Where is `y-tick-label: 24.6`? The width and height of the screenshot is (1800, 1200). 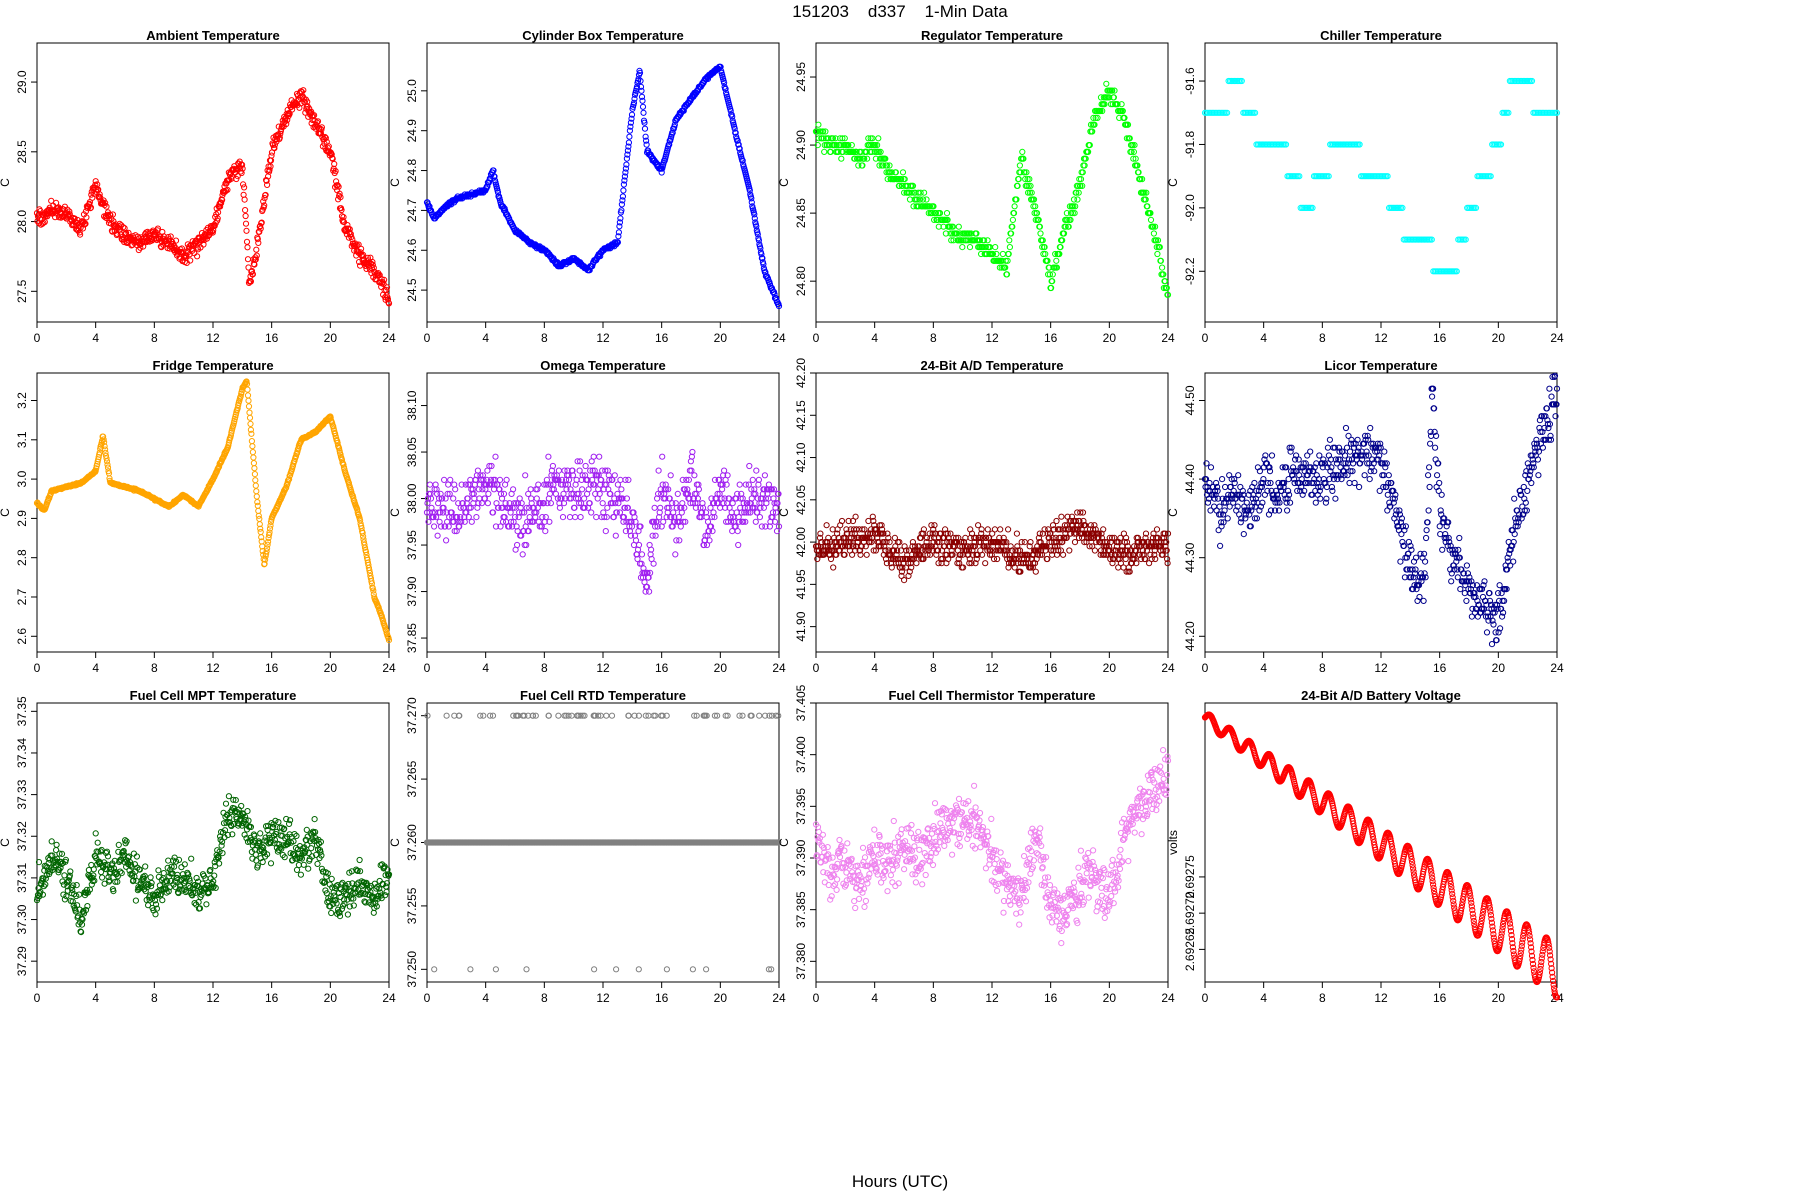
y-tick-label: 24.6 is located at coordinates (412, 250).